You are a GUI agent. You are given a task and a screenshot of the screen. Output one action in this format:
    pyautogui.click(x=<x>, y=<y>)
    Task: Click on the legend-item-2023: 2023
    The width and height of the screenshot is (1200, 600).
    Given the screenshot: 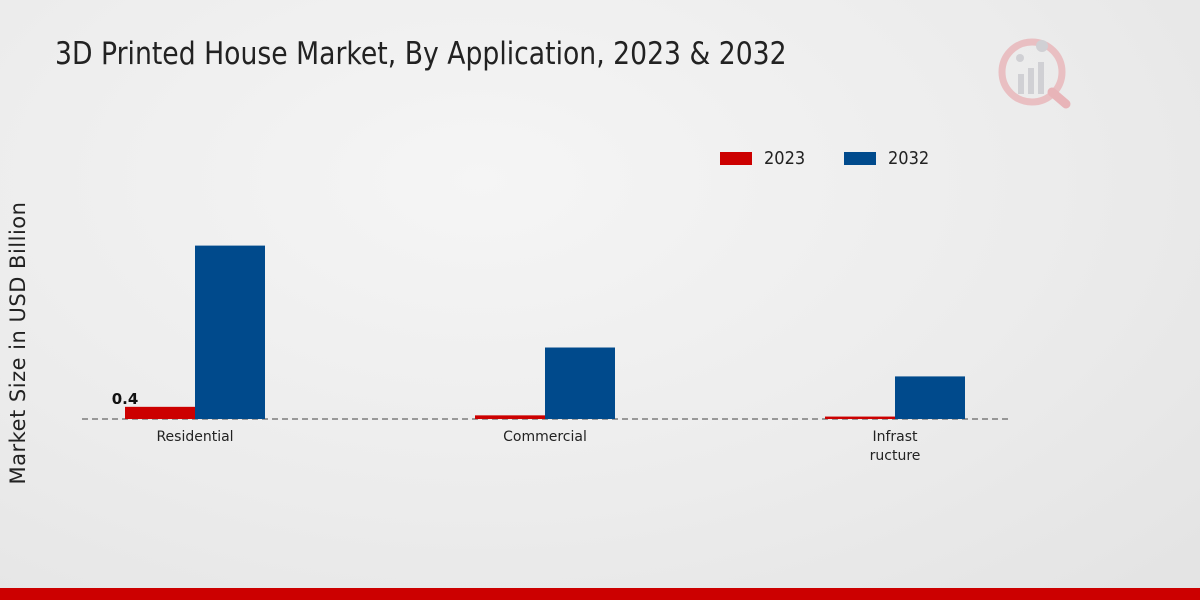 What is the action you would take?
    pyautogui.click(x=765, y=158)
    